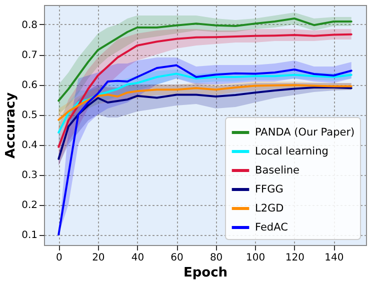 The width and height of the screenshot is (372, 283). What do you see at coordinates (137, 258) in the screenshot?
I see `x-tick-label: 40` at bounding box center [137, 258].